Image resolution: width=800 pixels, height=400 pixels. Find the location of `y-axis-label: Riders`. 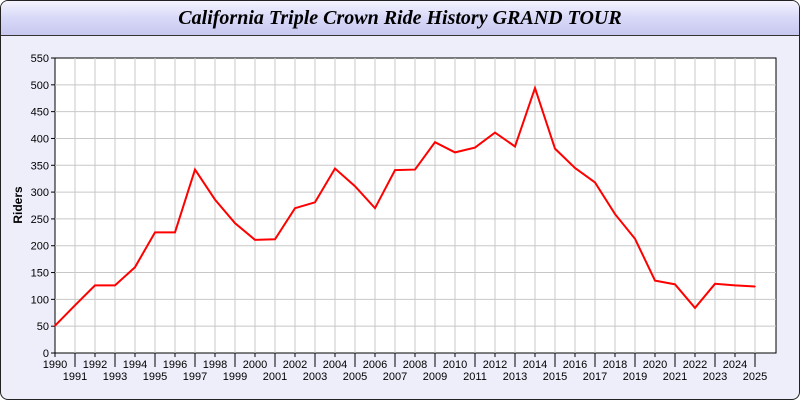

y-axis-label: Riders is located at coordinates (18, 205).